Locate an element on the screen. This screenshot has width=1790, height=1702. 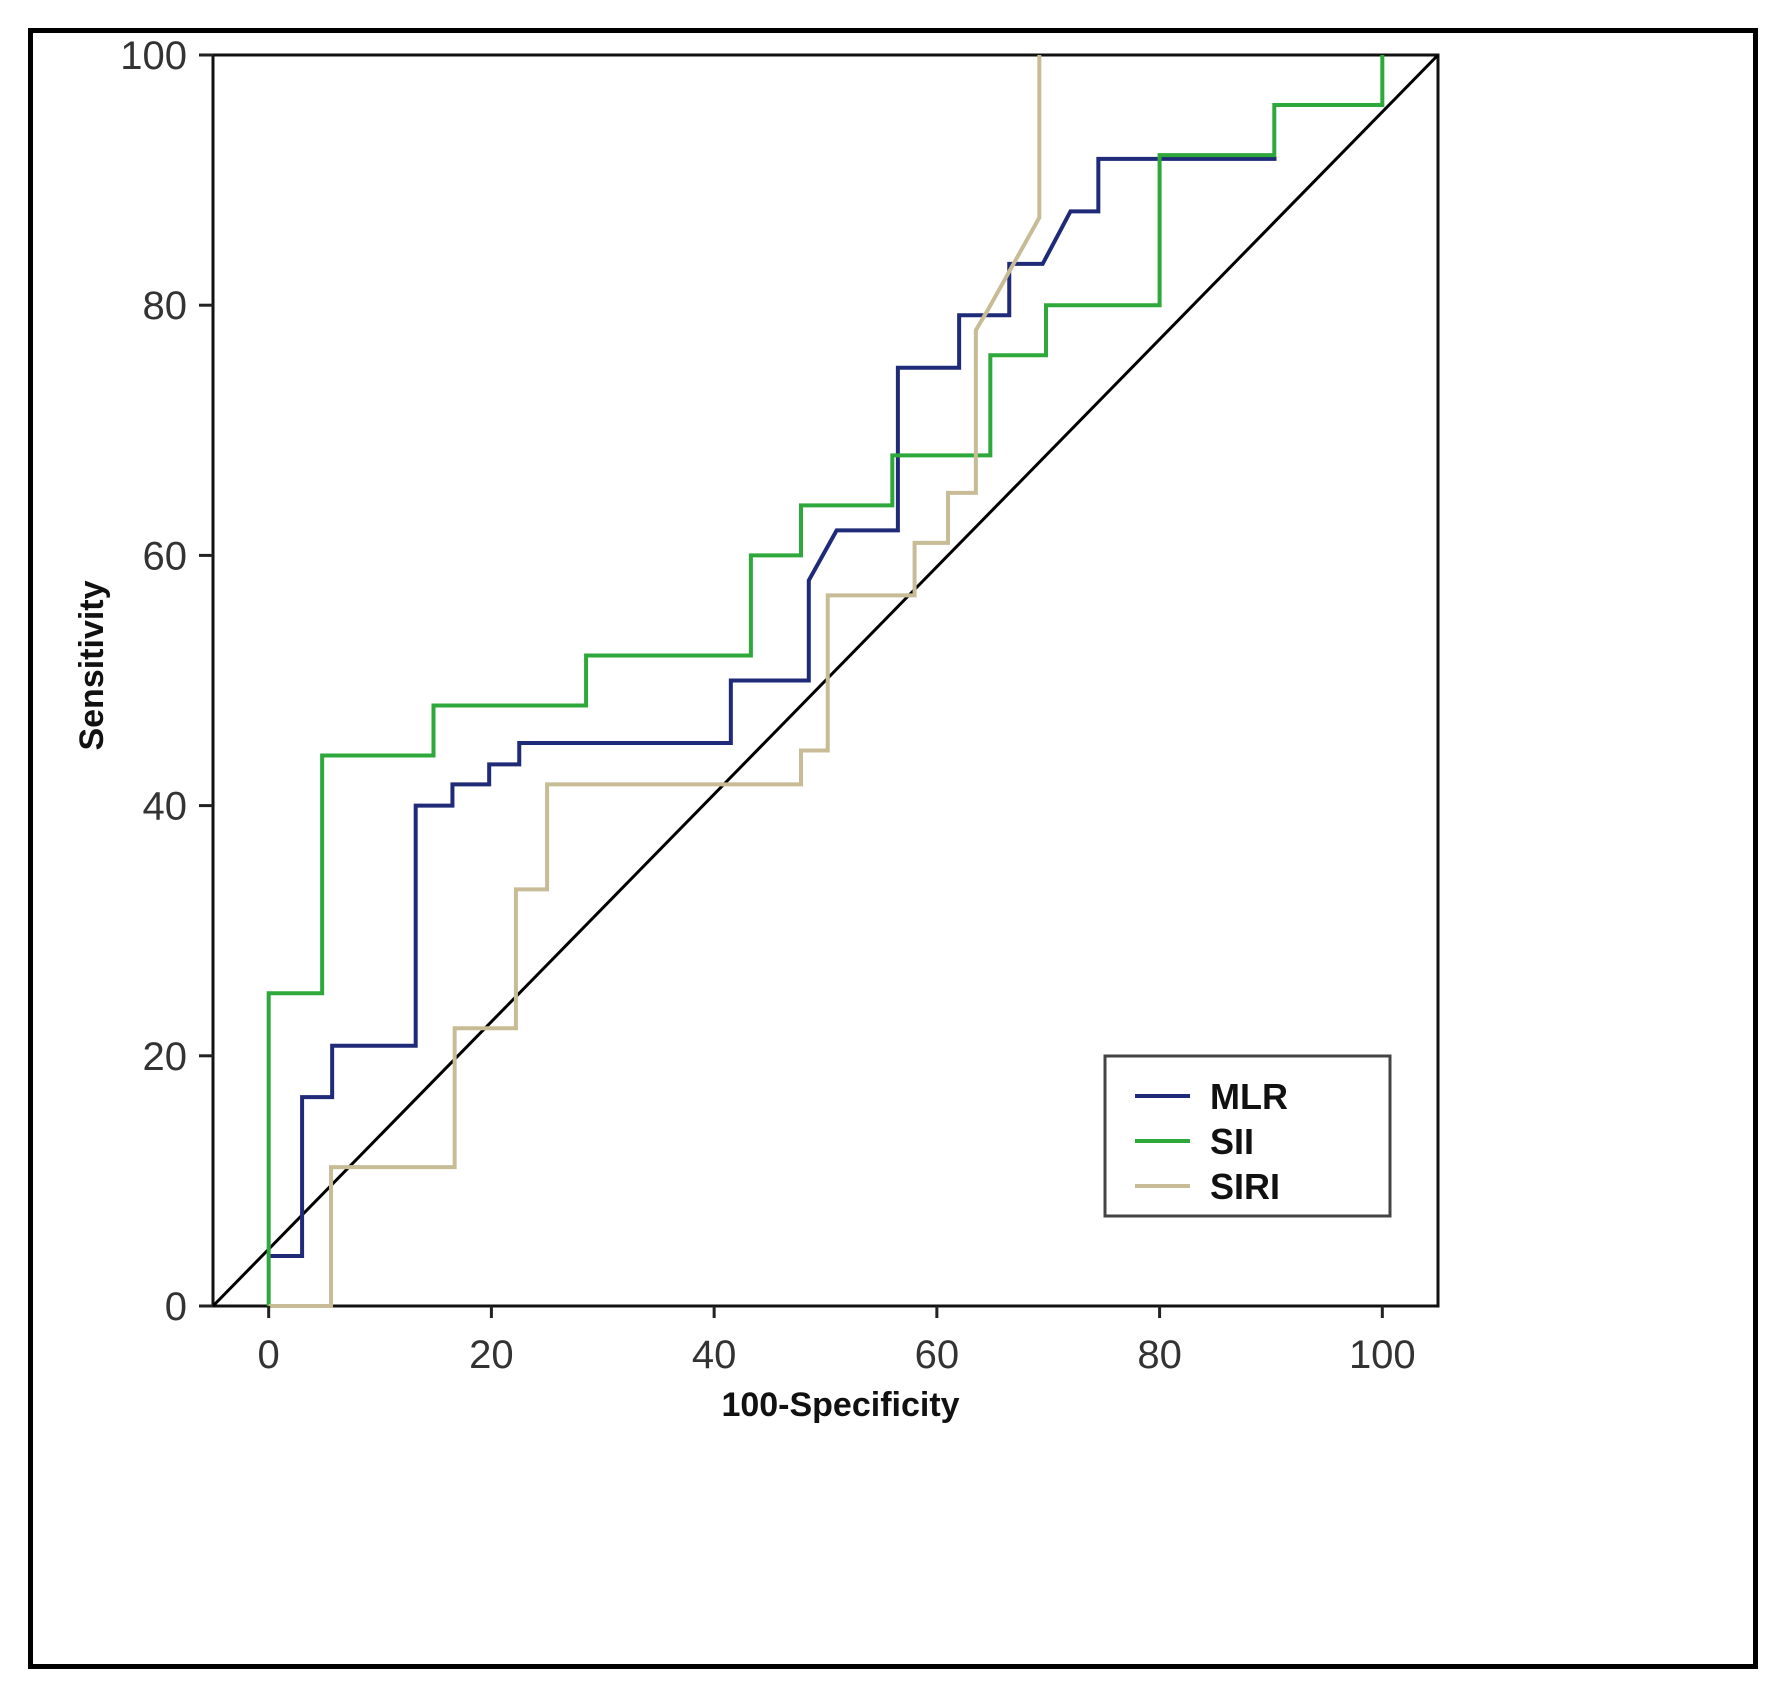
x-tick-label: 80 is located at coordinates (1159, 1355).